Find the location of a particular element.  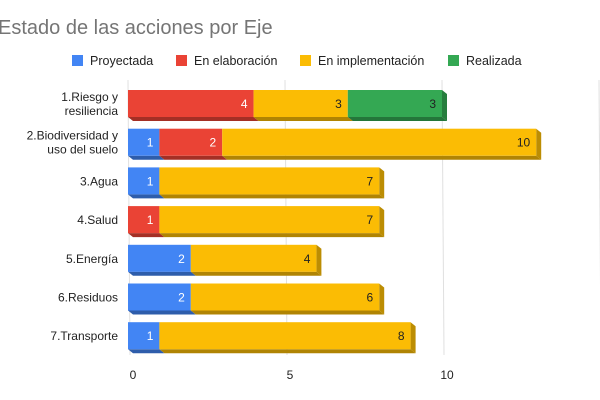

legend-item: En elaboración is located at coordinates (226, 61).